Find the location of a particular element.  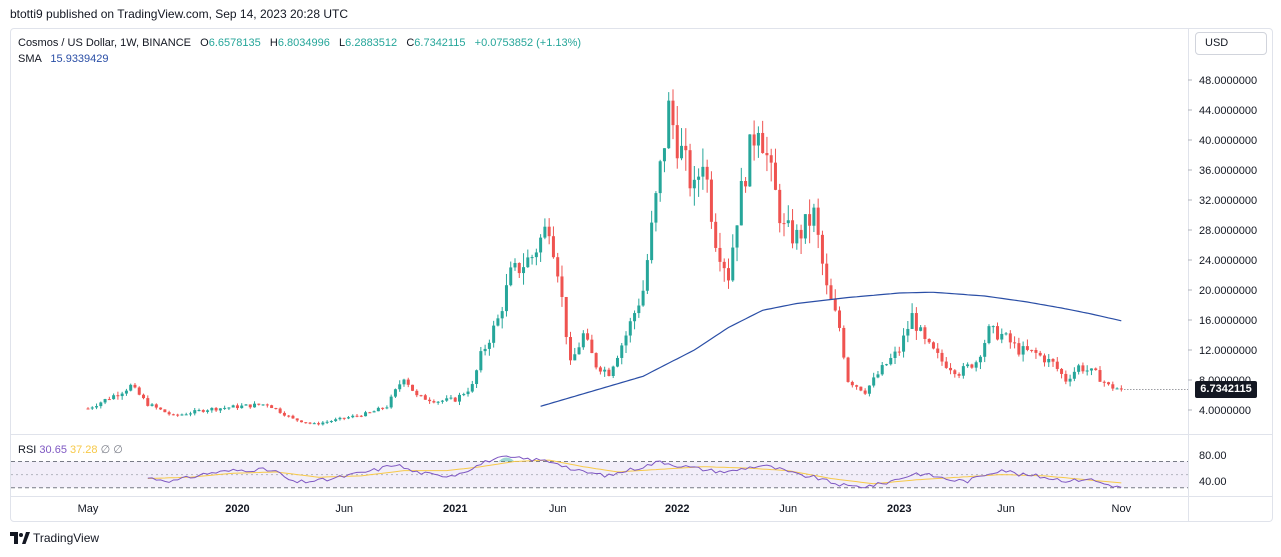

rsi-tick-label: 40.00 is located at coordinates (1213, 482).